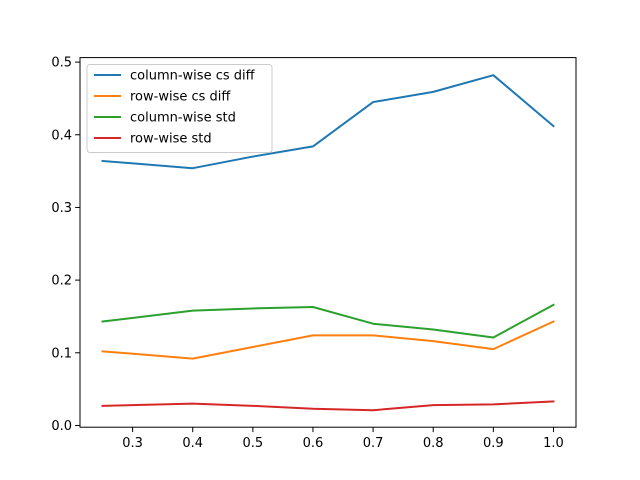 The image size is (640, 480). What do you see at coordinates (493, 443) in the screenshot?
I see `x-tick-label: 0.9` at bounding box center [493, 443].